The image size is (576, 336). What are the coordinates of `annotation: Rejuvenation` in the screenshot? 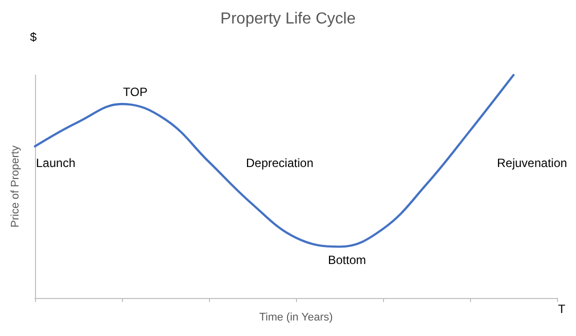 It's located at (532, 163).